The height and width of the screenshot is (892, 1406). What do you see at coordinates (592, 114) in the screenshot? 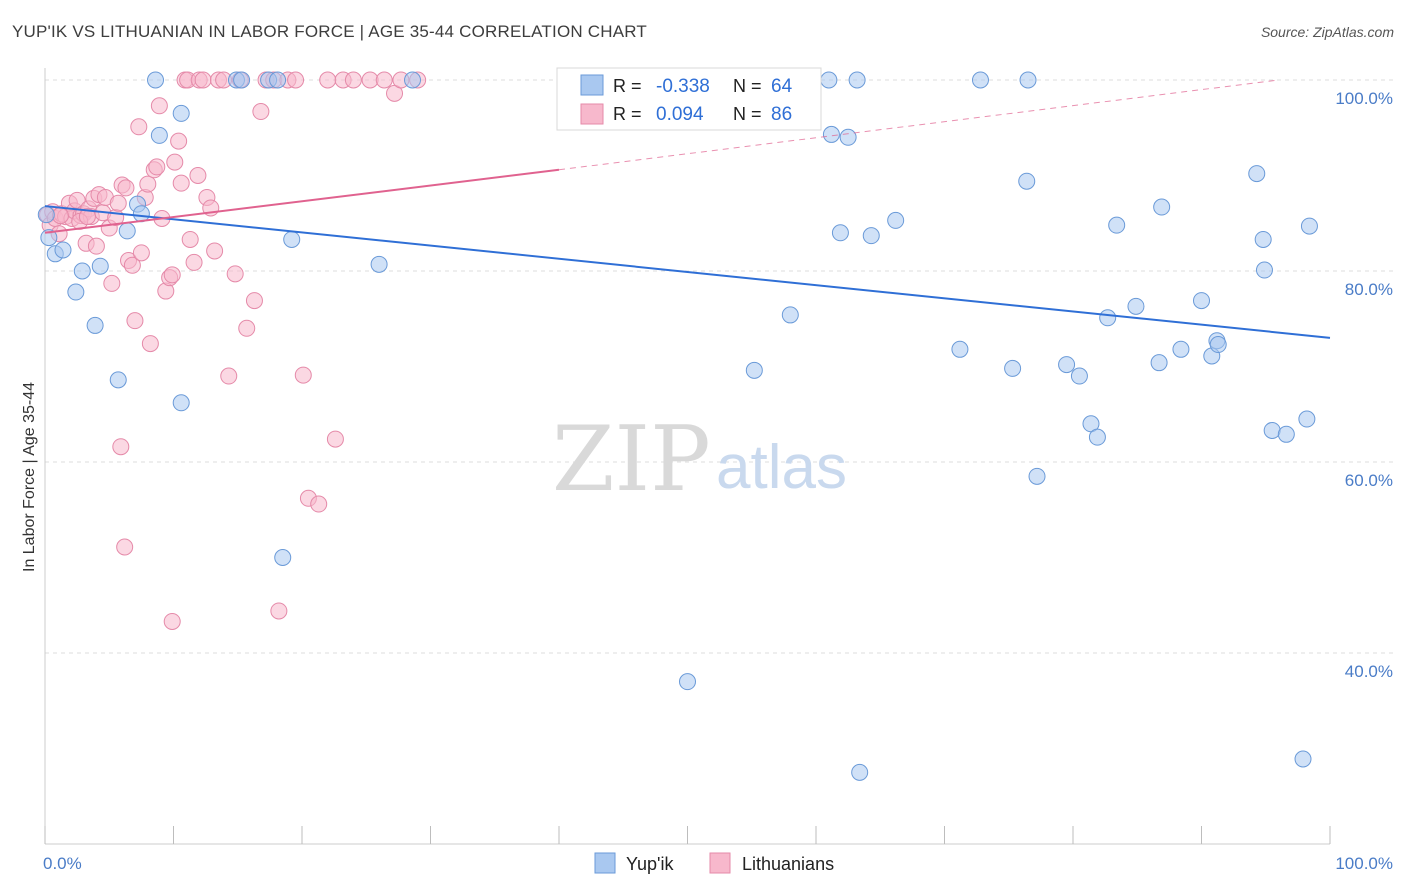
I see `legend-swatch-lithuanians` at bounding box center [592, 114].